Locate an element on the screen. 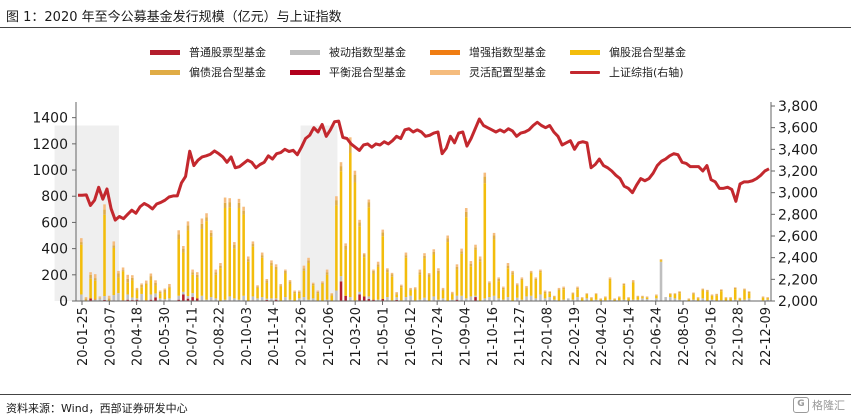 Image resolution: width=851 pixels, height=419 pixels. right-axis-tick-label: 3,200 is located at coordinates (798, 172).